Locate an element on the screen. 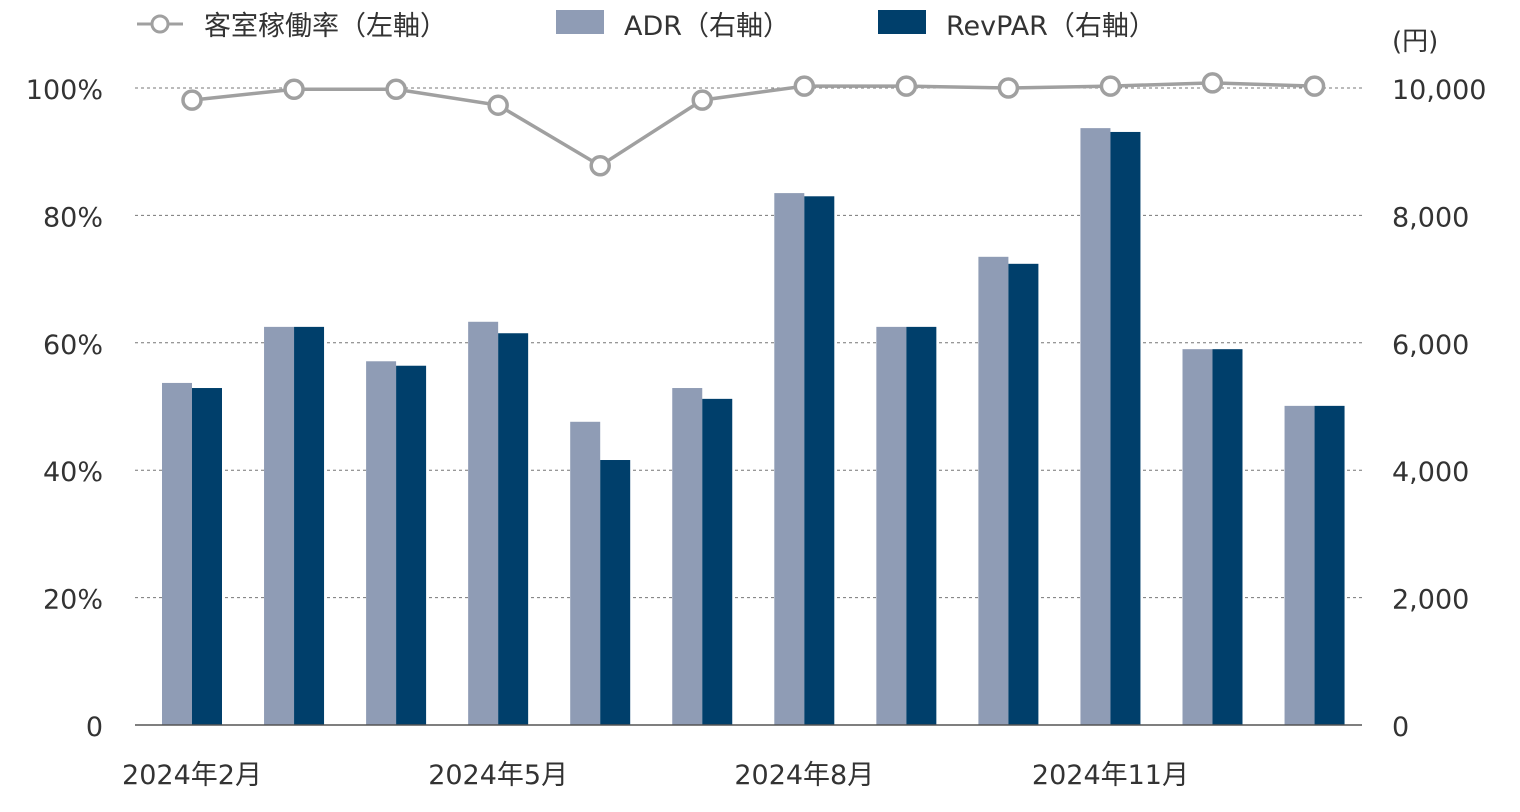  occupancy-line-path is located at coordinates (753, 124).